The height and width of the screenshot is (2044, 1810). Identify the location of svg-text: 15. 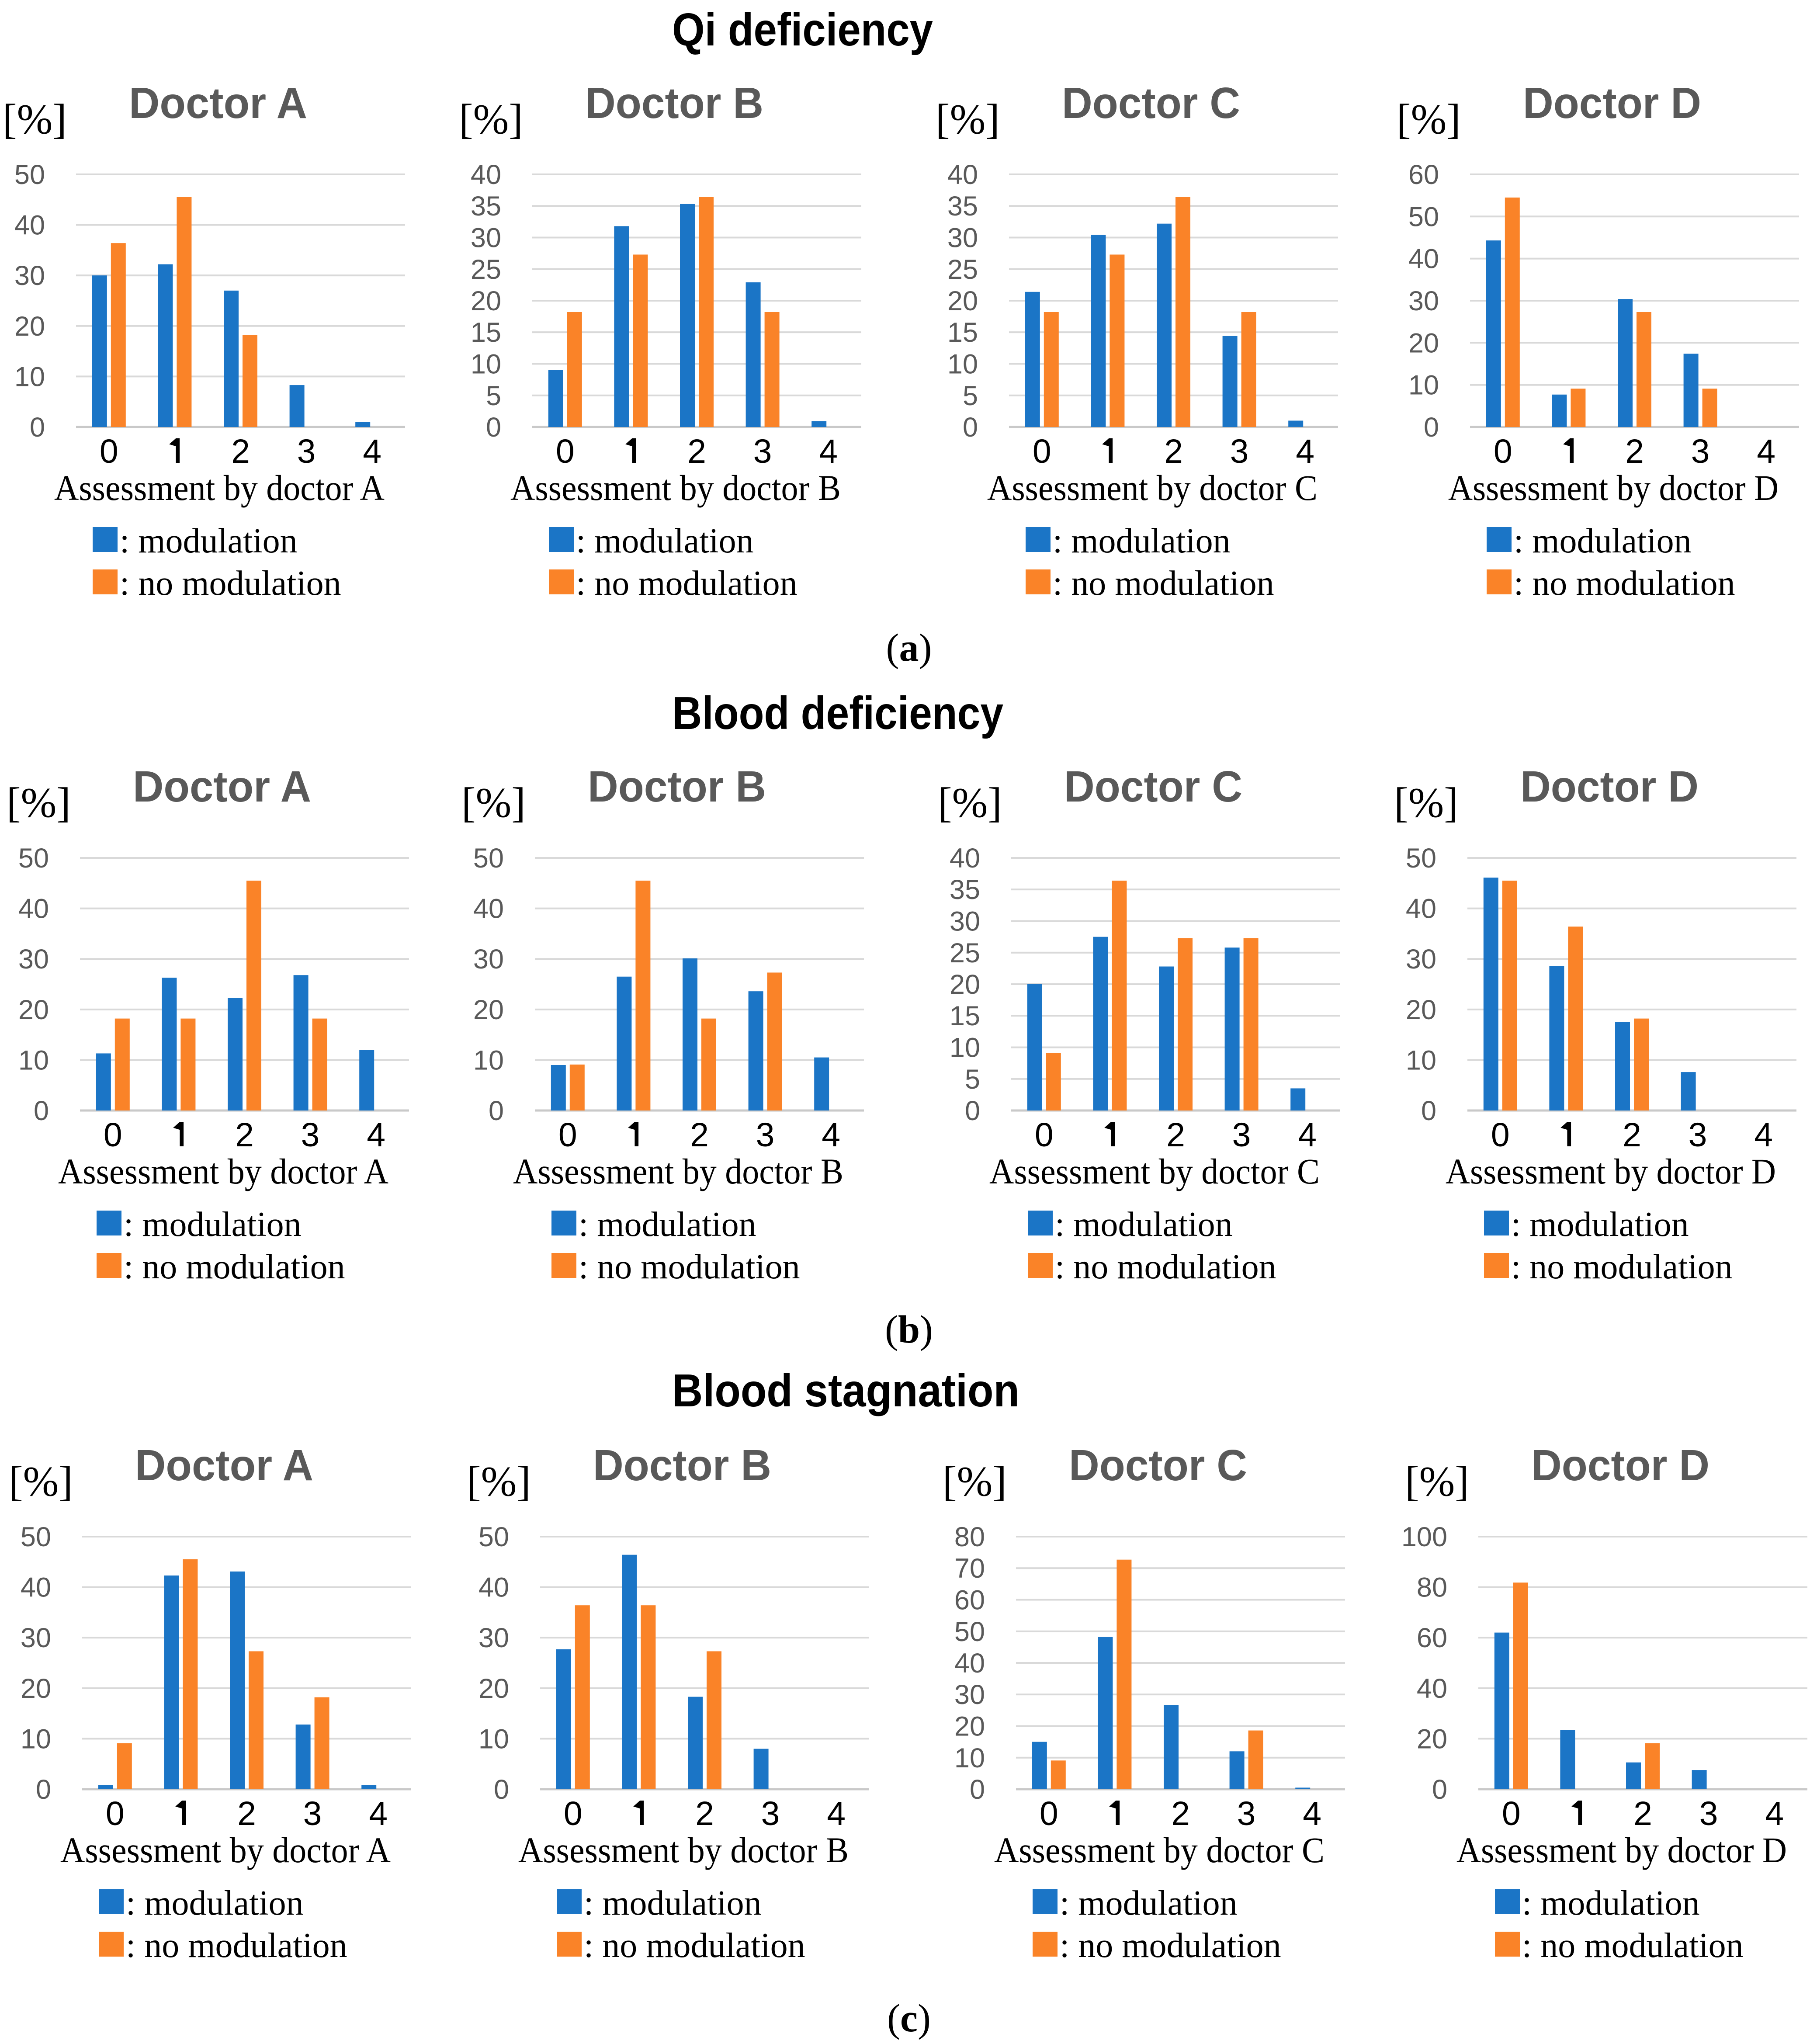
(965, 1016).